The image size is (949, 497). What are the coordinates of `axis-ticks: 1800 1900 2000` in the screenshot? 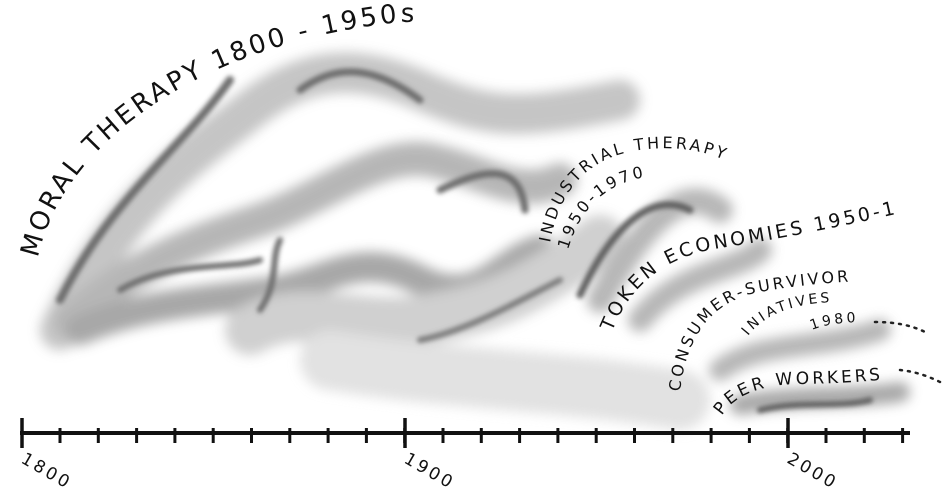 It's located at (430, 456).